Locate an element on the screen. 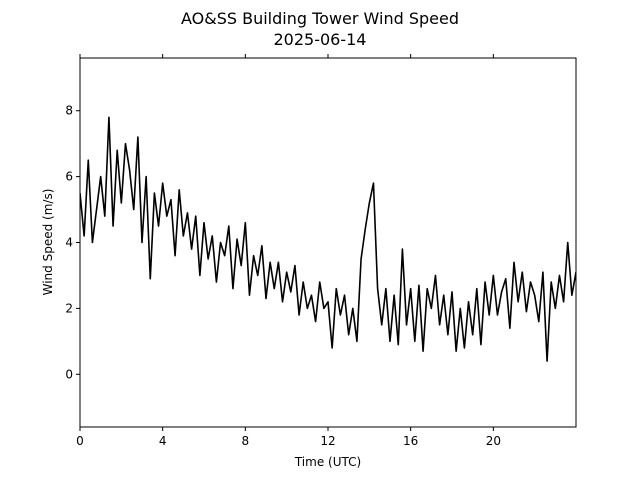 This screenshot has width=640, height=480. x-tick-label: 12 is located at coordinates (327, 441).